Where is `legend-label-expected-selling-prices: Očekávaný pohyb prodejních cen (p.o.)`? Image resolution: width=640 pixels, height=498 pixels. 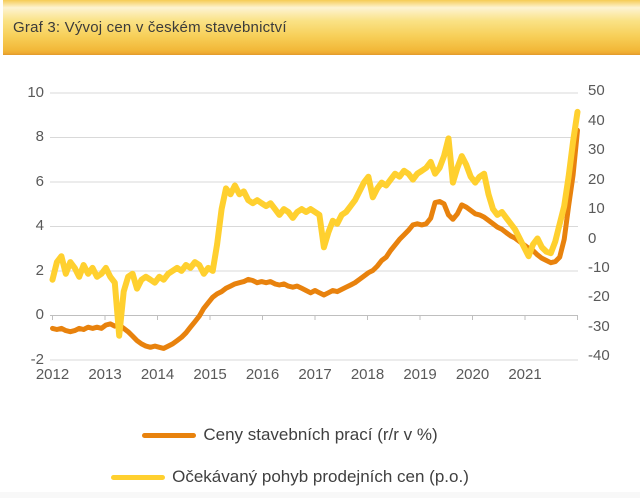 legend-label-expected-selling-prices: Očekávaný pohyb prodejních cen (p.o.) is located at coordinates (320, 476).